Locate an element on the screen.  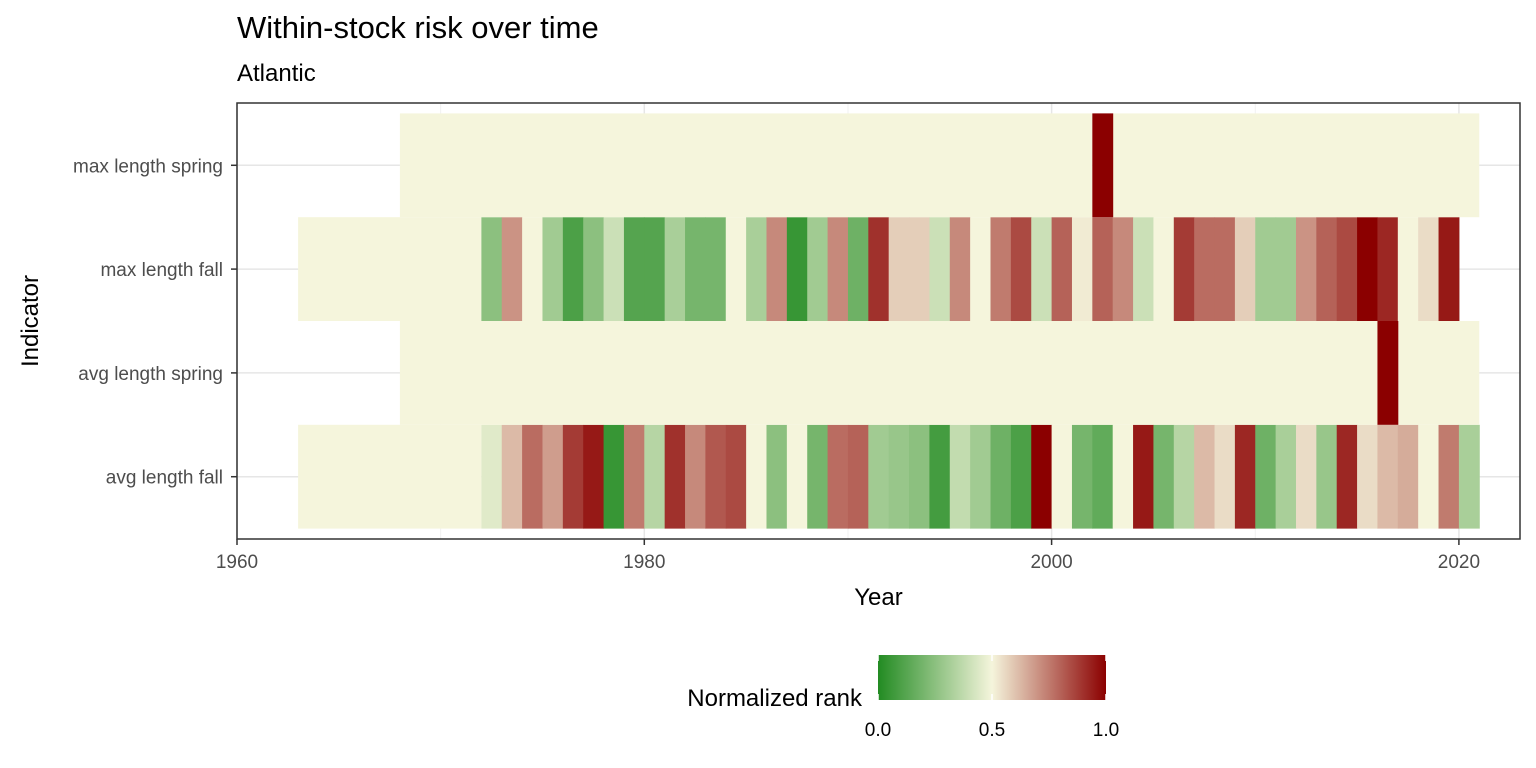
y-tick-label: max length fall is located at coordinates (161, 270).